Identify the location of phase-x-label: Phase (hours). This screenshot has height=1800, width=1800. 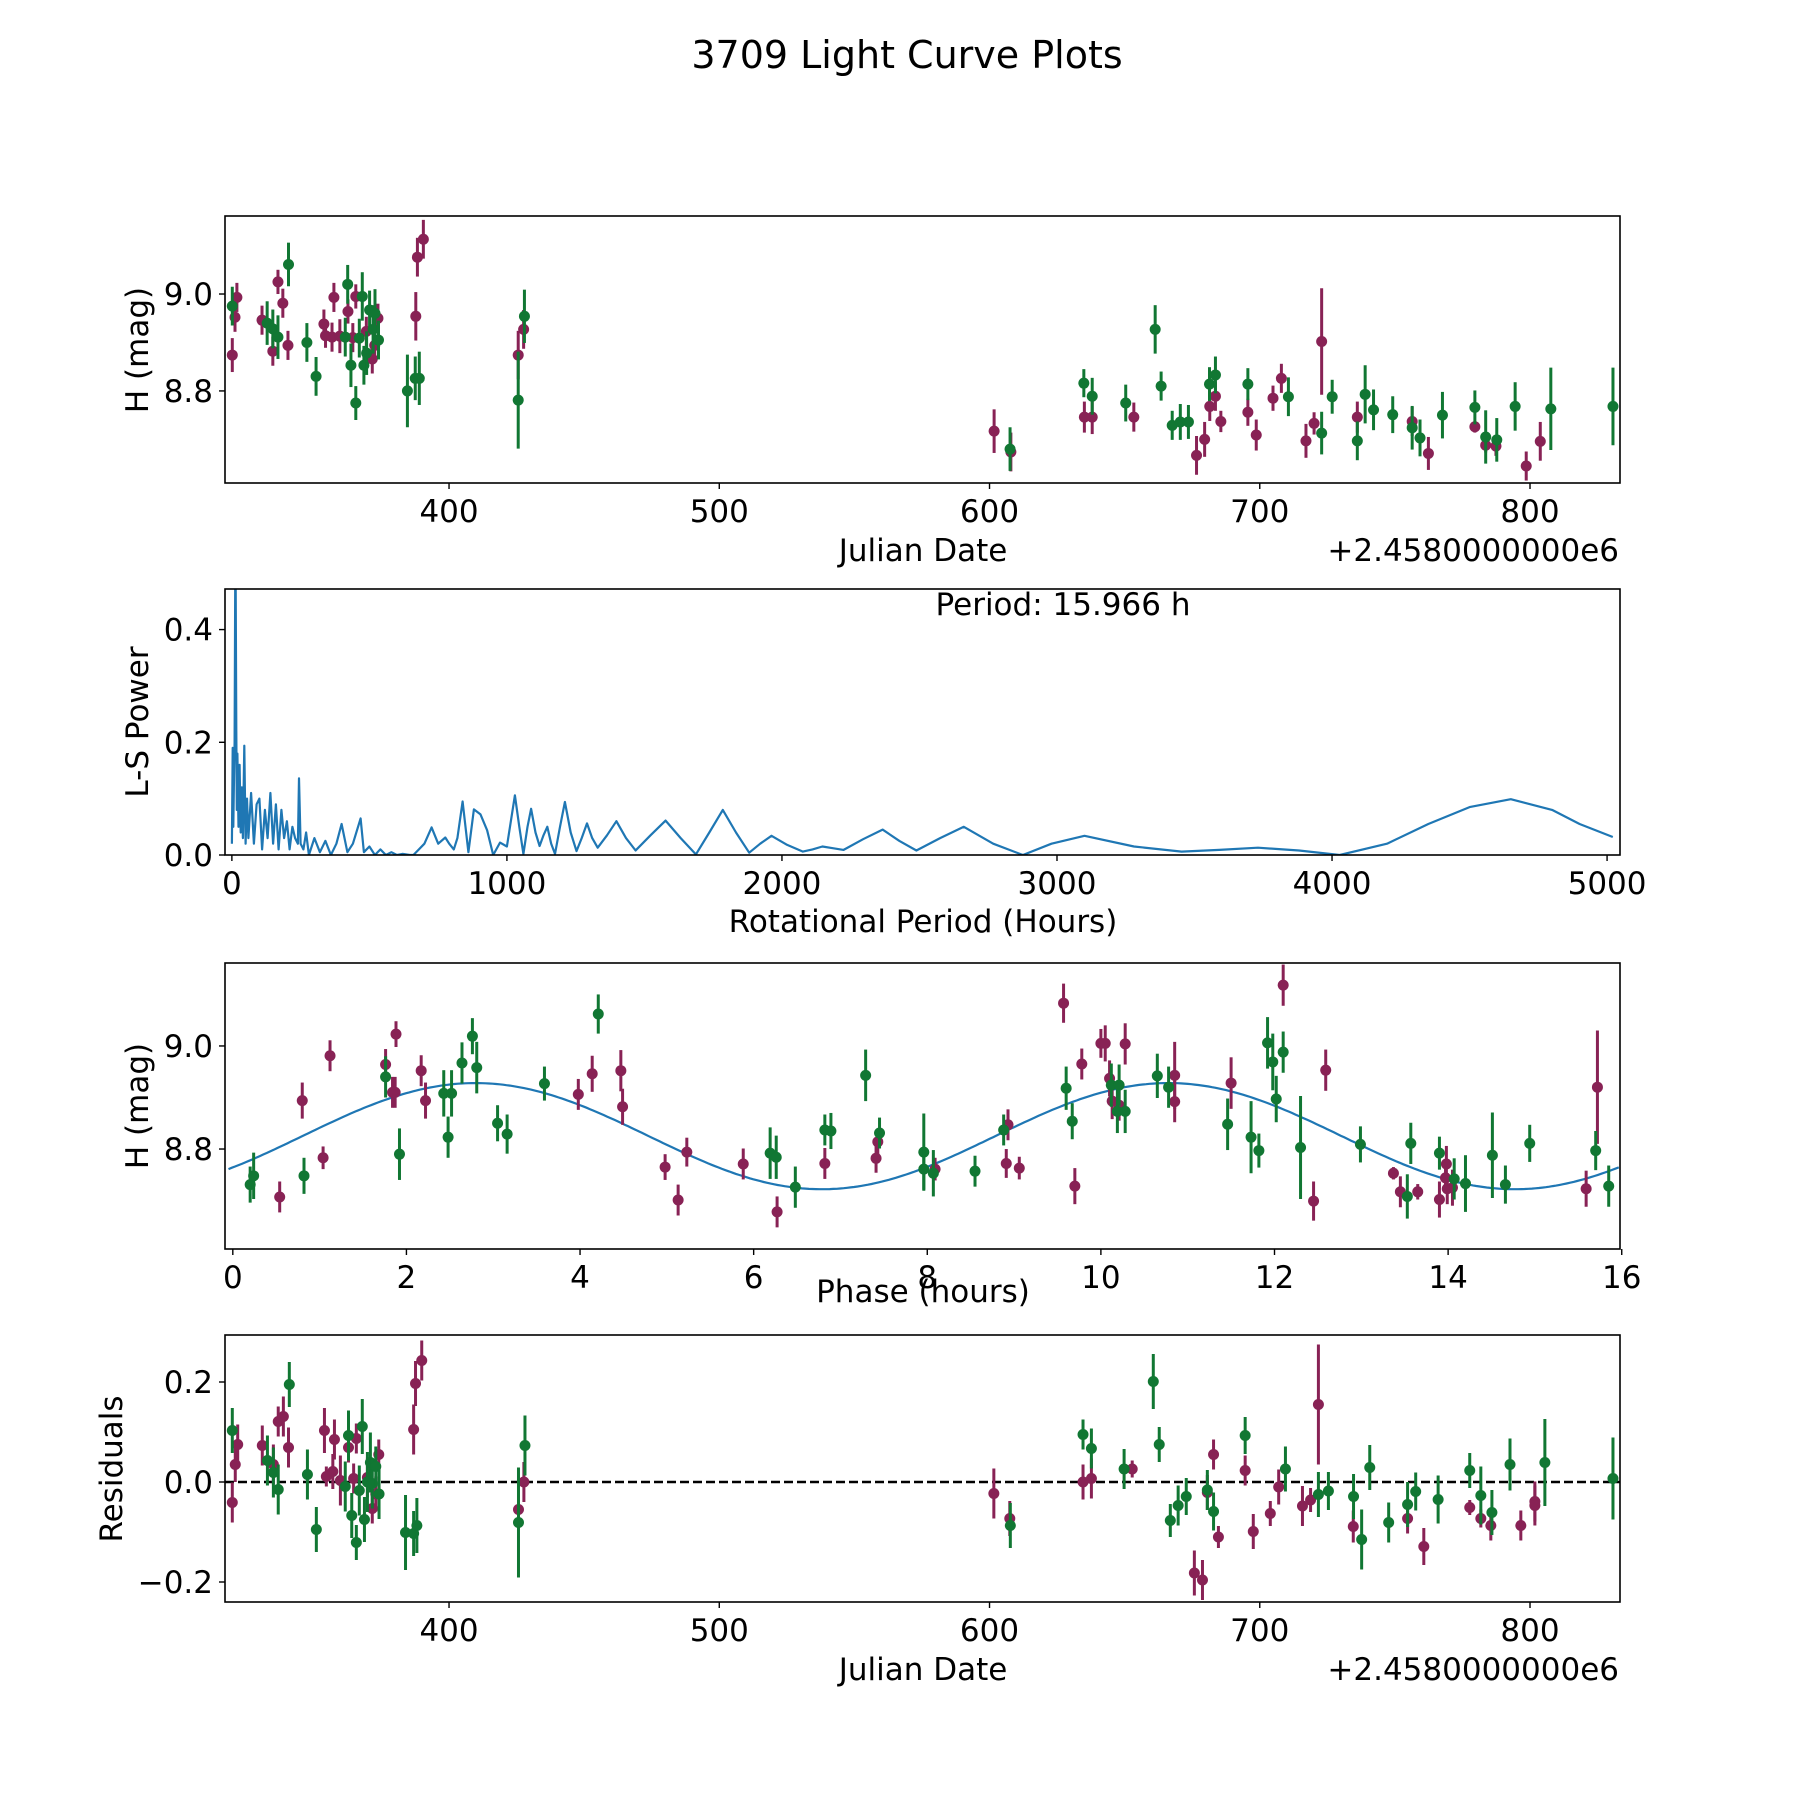
(923, 1292).